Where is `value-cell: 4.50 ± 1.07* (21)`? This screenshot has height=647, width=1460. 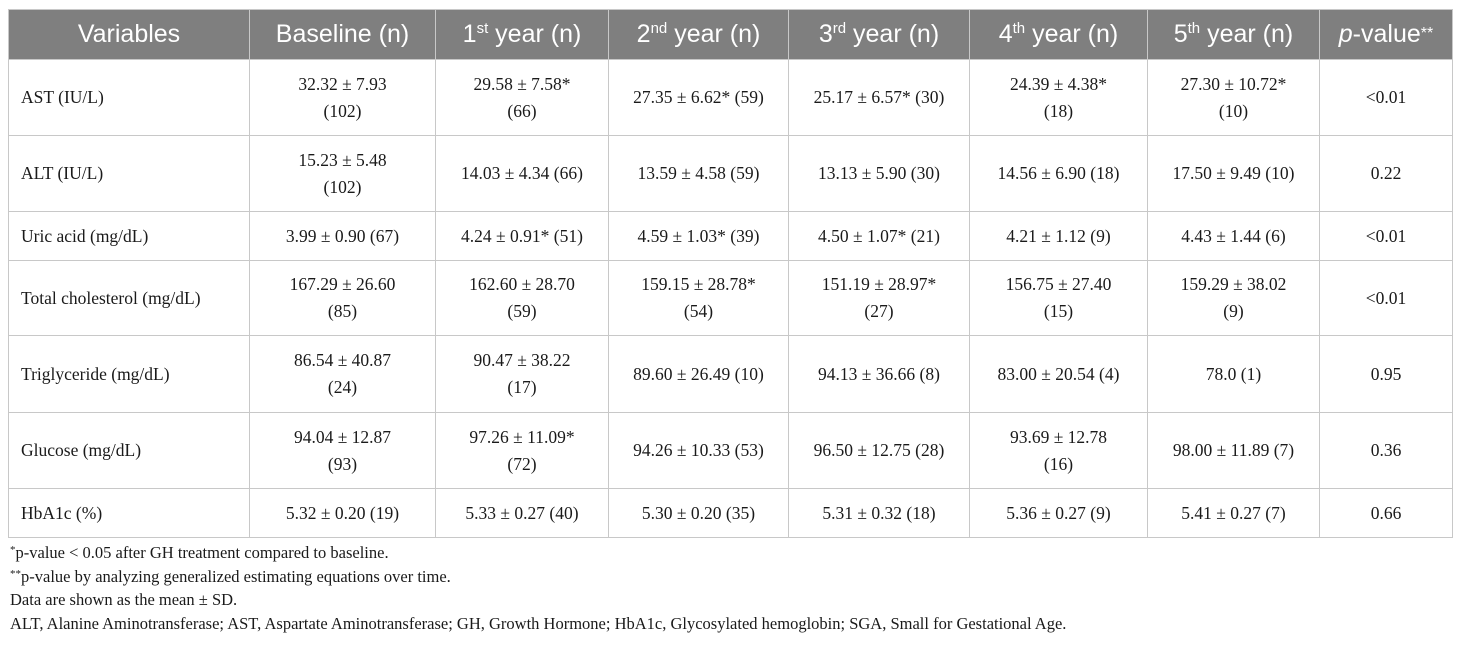 value-cell: 4.50 ± 1.07* (21) is located at coordinates (879, 236).